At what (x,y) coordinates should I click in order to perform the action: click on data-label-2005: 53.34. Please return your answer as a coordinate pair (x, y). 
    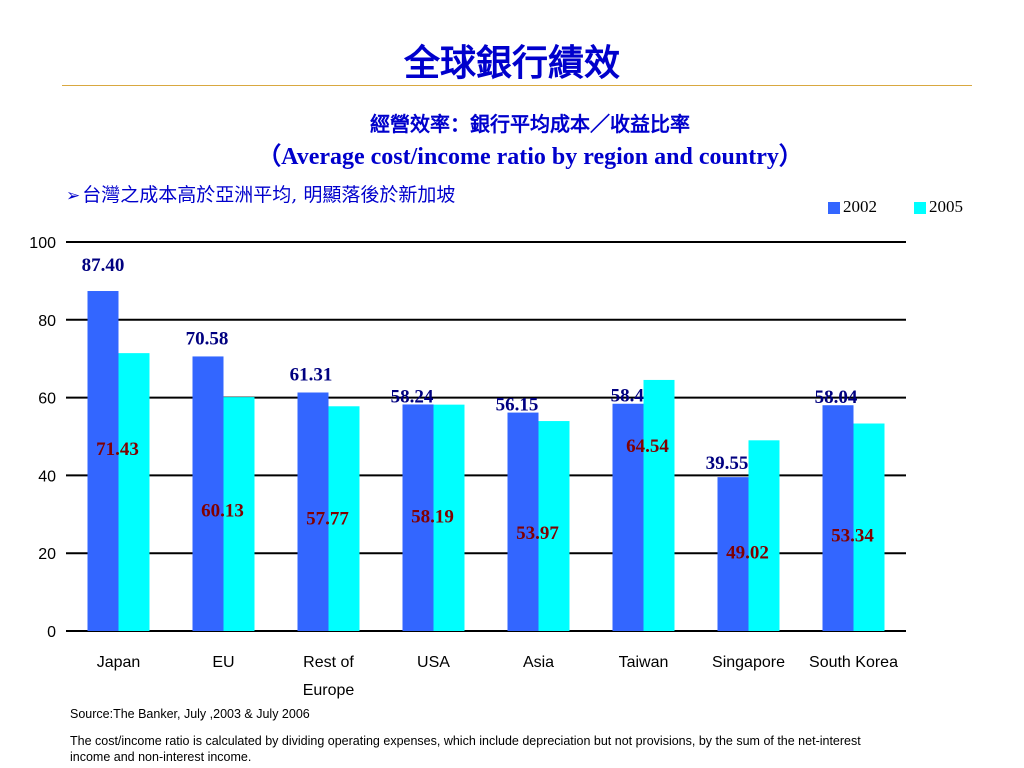
    Looking at the image, I should click on (852, 536).